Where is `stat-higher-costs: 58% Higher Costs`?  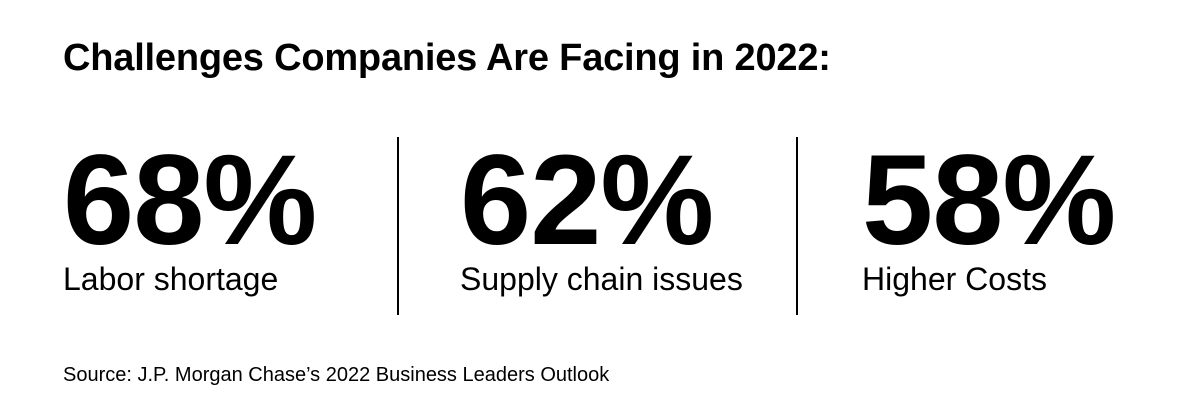 stat-higher-costs: 58% Higher Costs is located at coordinates (989, 222).